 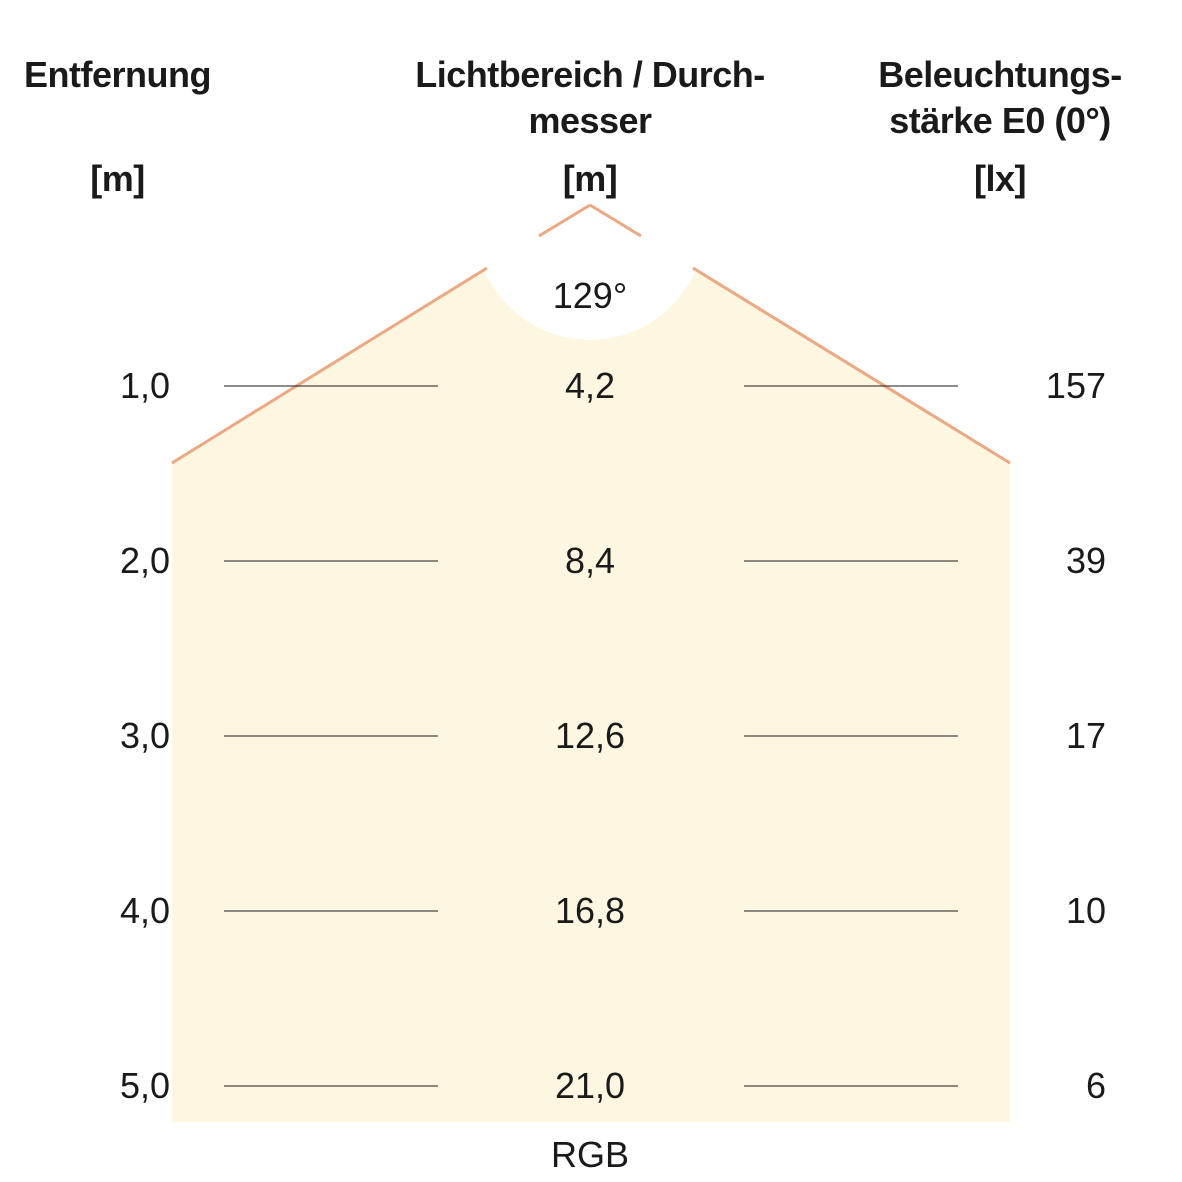 What do you see at coordinates (1085, 735) in the screenshot?
I see `illuminance-value-3: 17` at bounding box center [1085, 735].